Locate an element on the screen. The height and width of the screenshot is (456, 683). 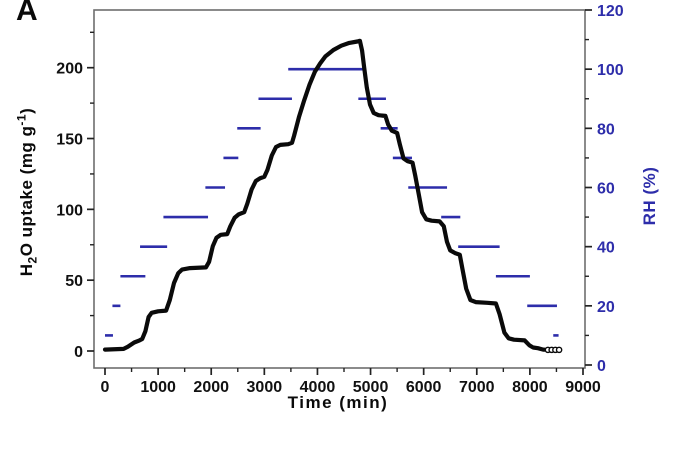
y-right-tick-label: 60 is located at coordinates (606, 189).